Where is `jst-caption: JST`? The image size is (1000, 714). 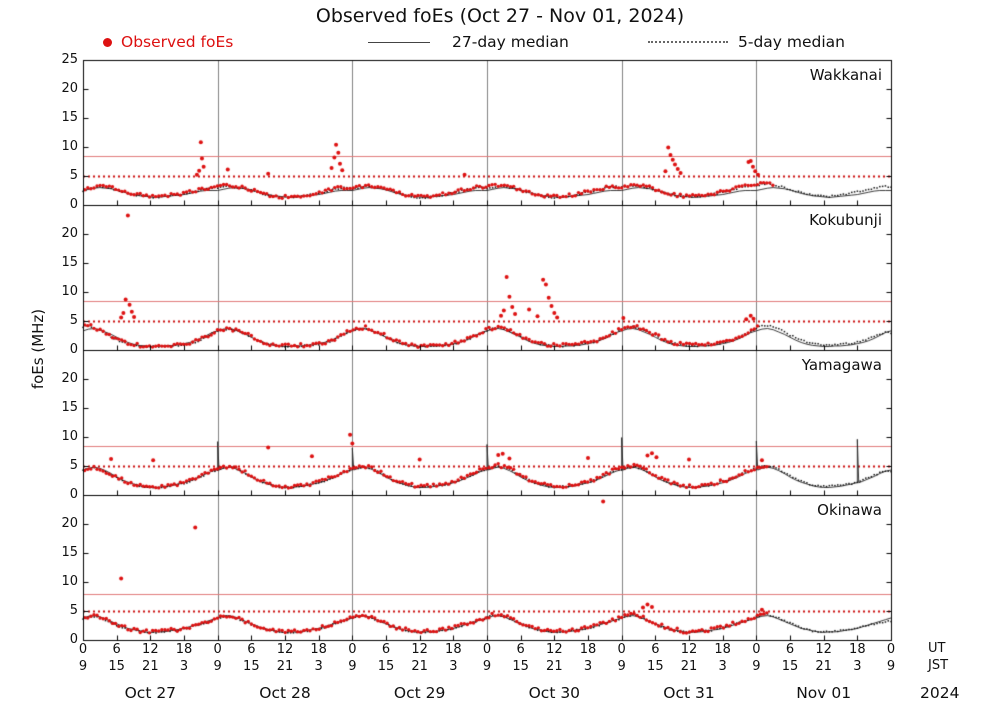 jst-caption: JST is located at coordinates (938, 665).